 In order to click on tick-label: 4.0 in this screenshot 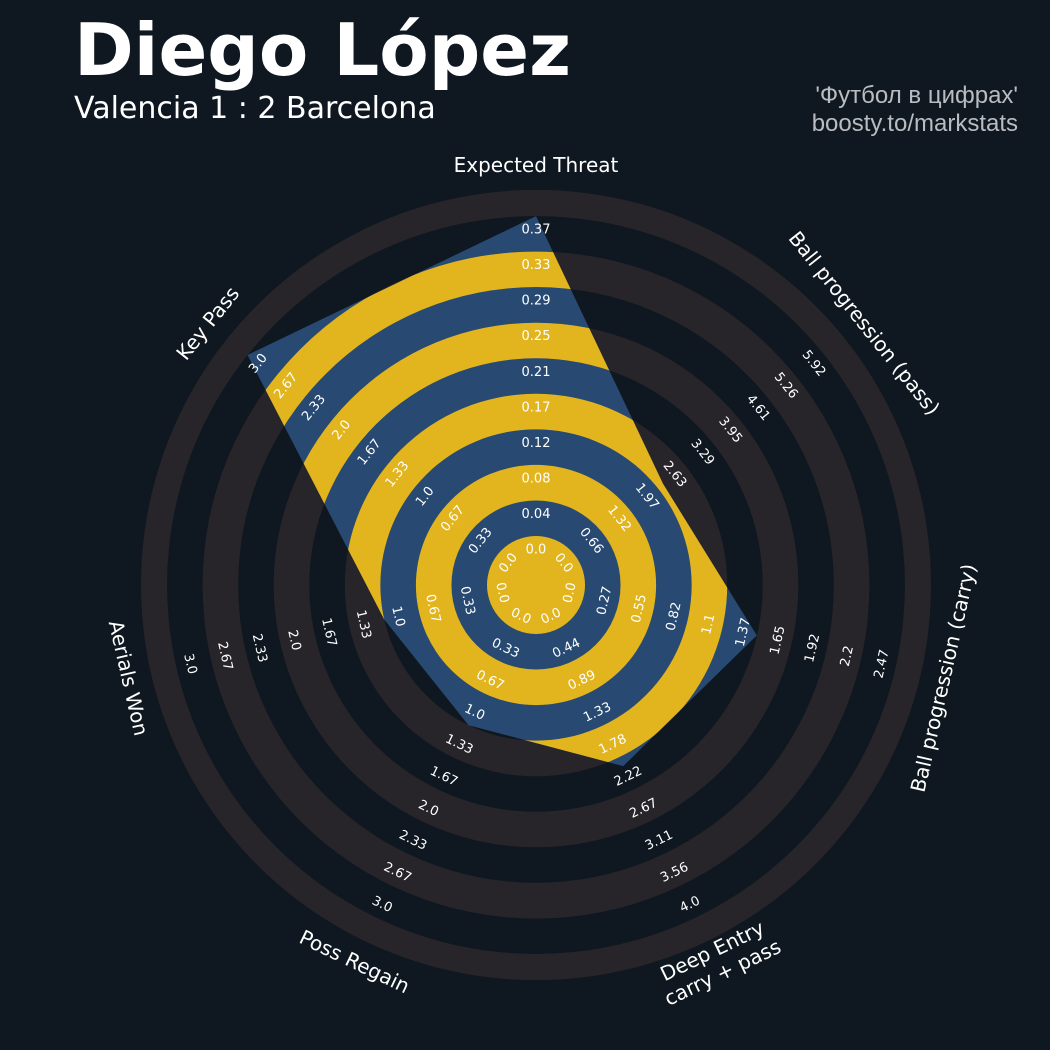, I will do `click(689, 905)`.